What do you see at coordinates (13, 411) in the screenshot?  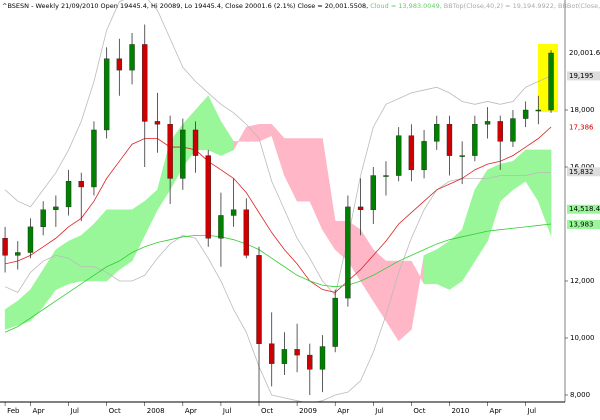 I see `x-tick-label: Feb` at bounding box center [13, 411].